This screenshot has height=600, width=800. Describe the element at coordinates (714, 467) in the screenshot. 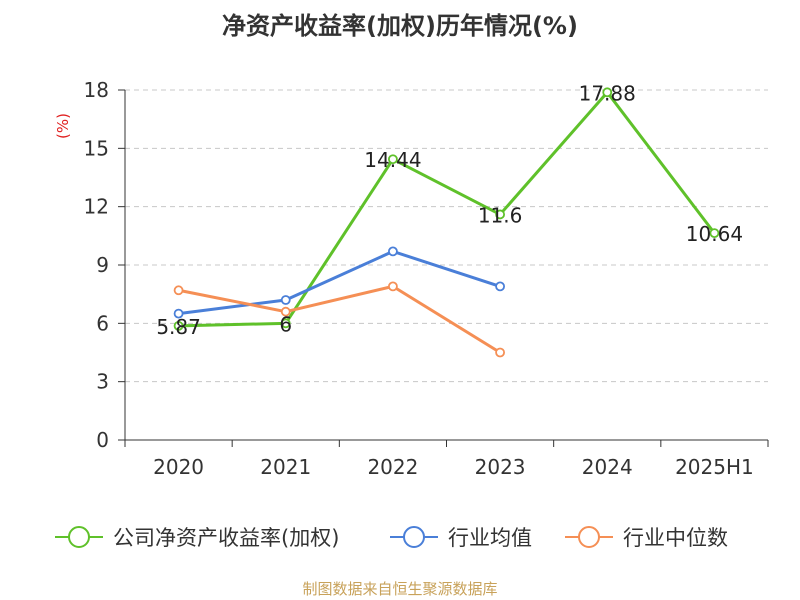

I see `x-tick-label: 2025H1` at that location.